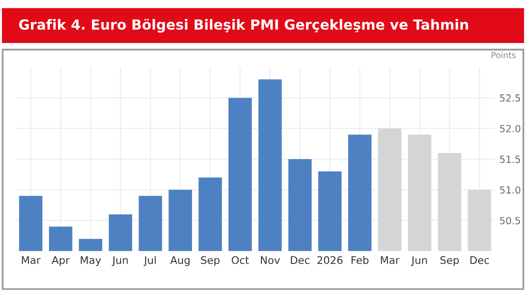 This screenshot has height=292, width=526. I want to click on y-tick-label: 50.5, so click(510, 220).